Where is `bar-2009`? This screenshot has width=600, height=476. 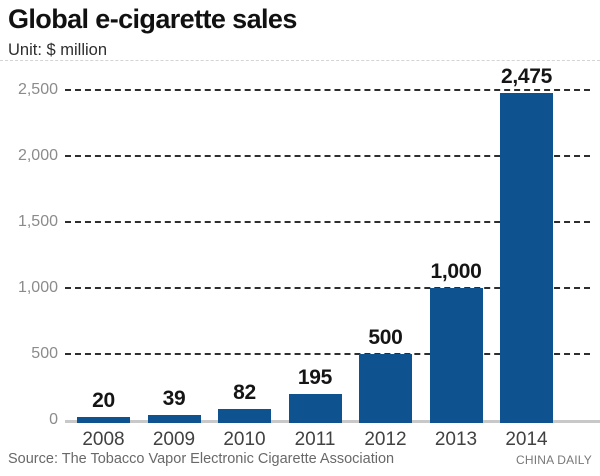 bar-2009 is located at coordinates (174, 418).